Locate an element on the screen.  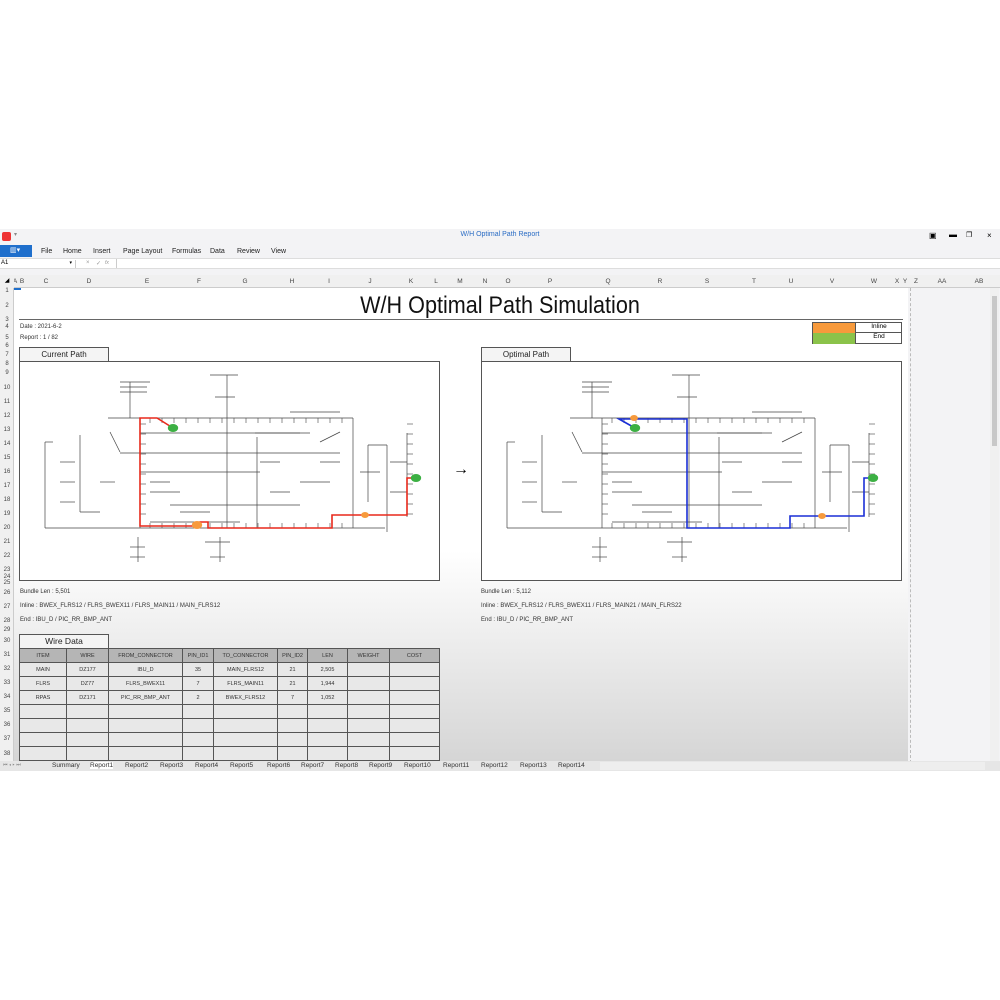
table-cell: BWEX_FLRS12 is located at coordinates (245, 697).